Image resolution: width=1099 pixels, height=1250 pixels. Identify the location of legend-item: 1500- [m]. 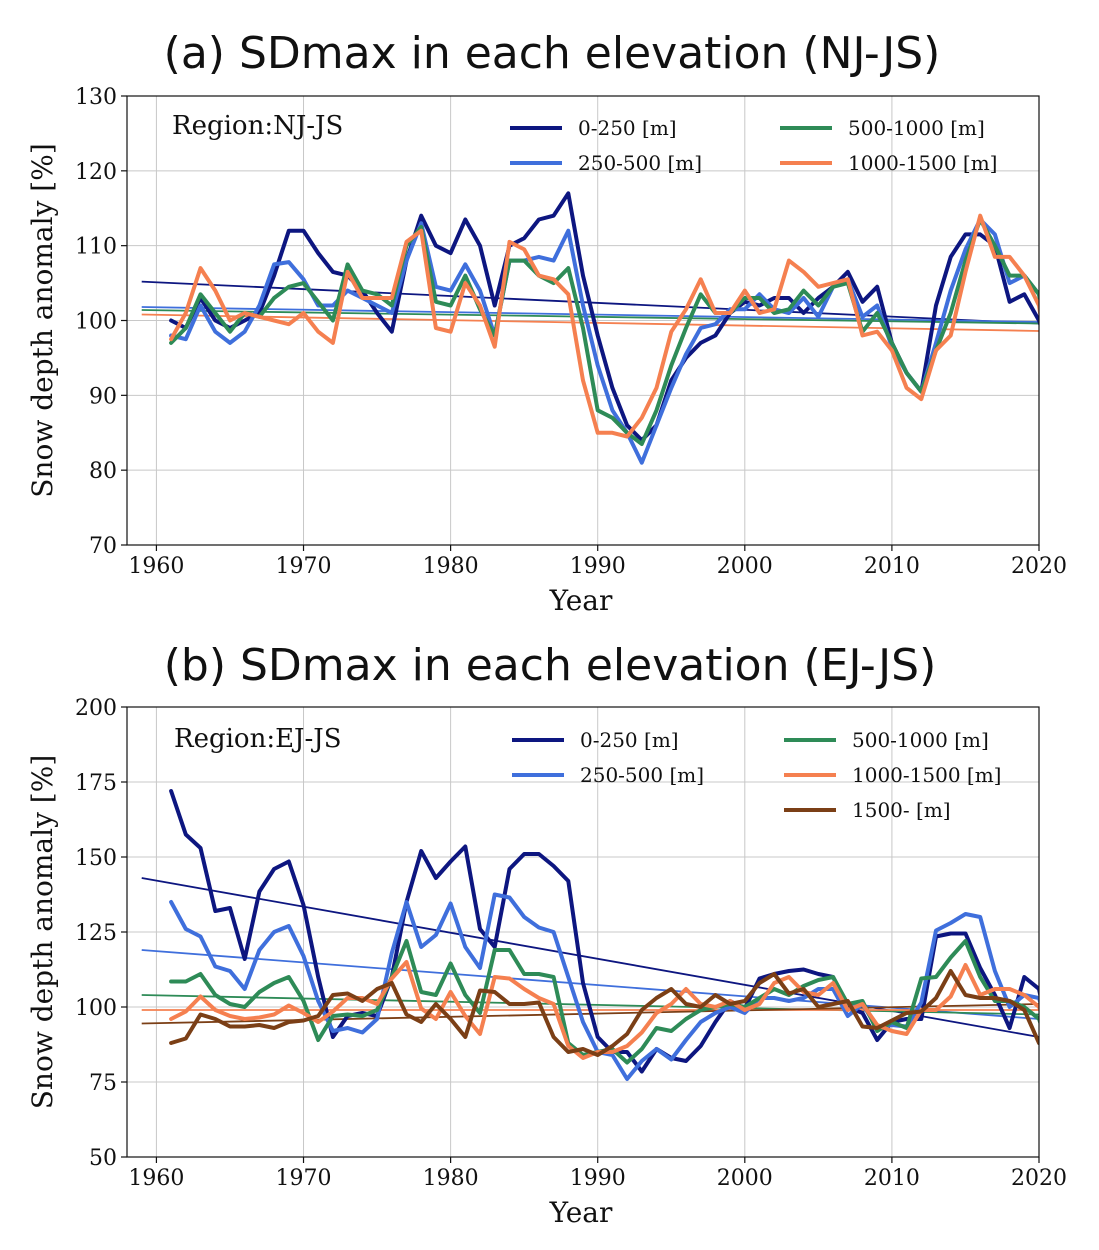
(867, 810).